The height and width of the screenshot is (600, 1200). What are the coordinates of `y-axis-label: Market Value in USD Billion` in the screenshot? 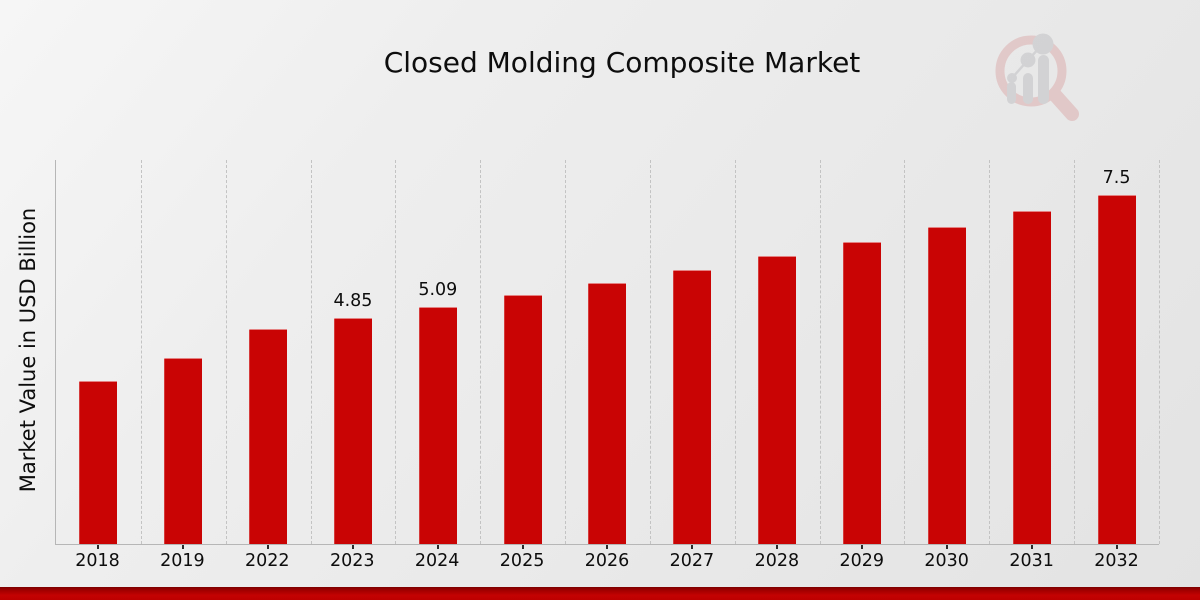 It's located at (28, 350).